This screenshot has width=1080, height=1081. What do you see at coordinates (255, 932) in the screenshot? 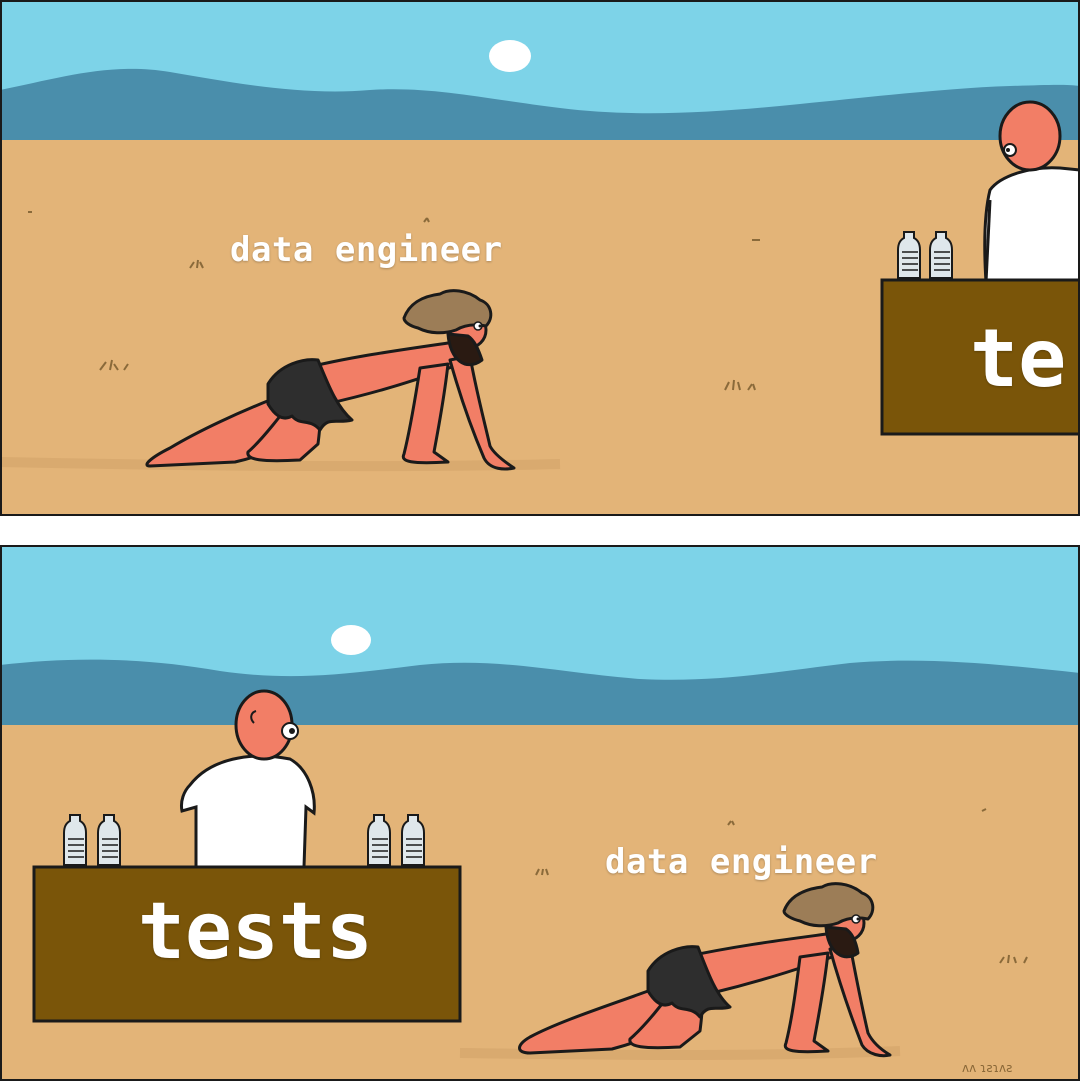
I see `stand-label-bottom: tests` at bounding box center [255, 932].